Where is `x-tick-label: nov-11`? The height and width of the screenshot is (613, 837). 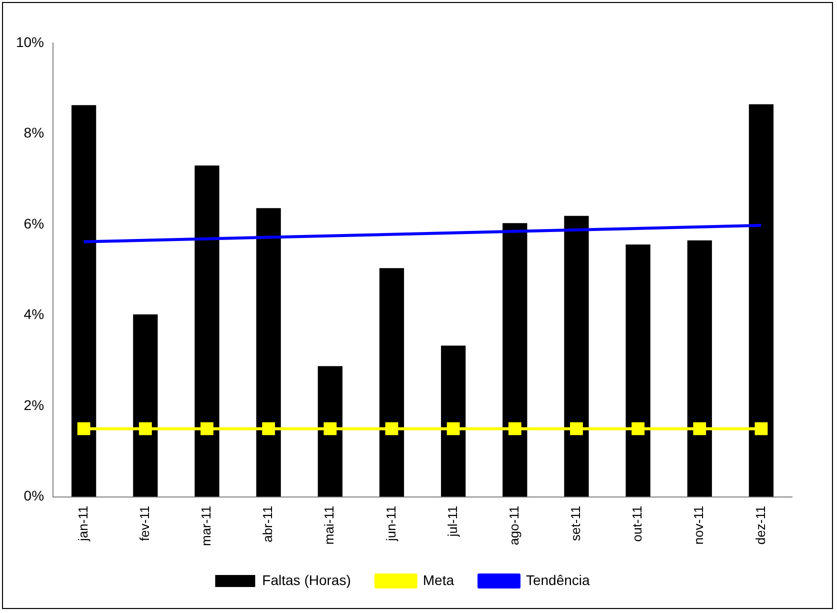 x-tick-label: nov-11 is located at coordinates (698, 525).